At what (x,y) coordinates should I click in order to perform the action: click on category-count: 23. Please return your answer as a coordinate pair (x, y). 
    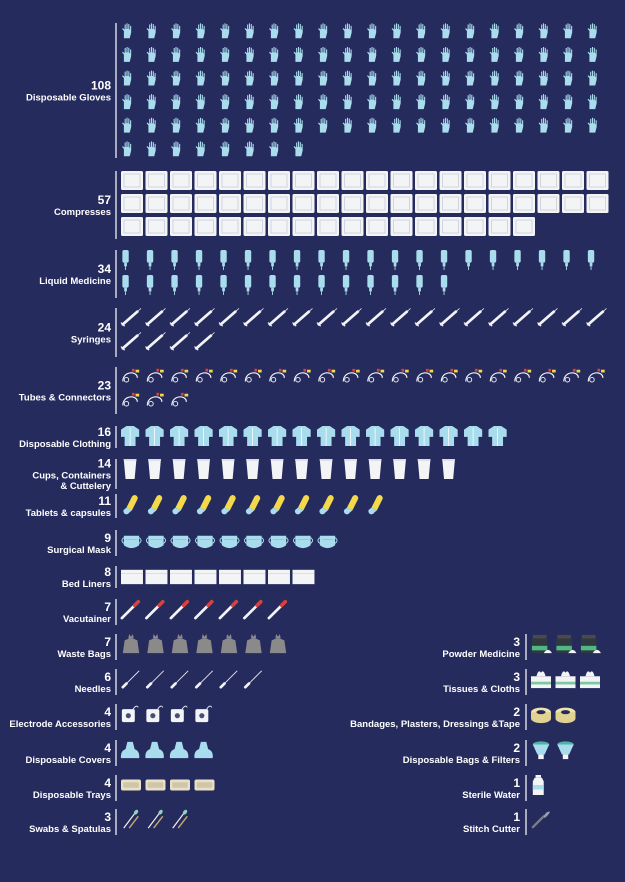
    Looking at the image, I should click on (105, 385).